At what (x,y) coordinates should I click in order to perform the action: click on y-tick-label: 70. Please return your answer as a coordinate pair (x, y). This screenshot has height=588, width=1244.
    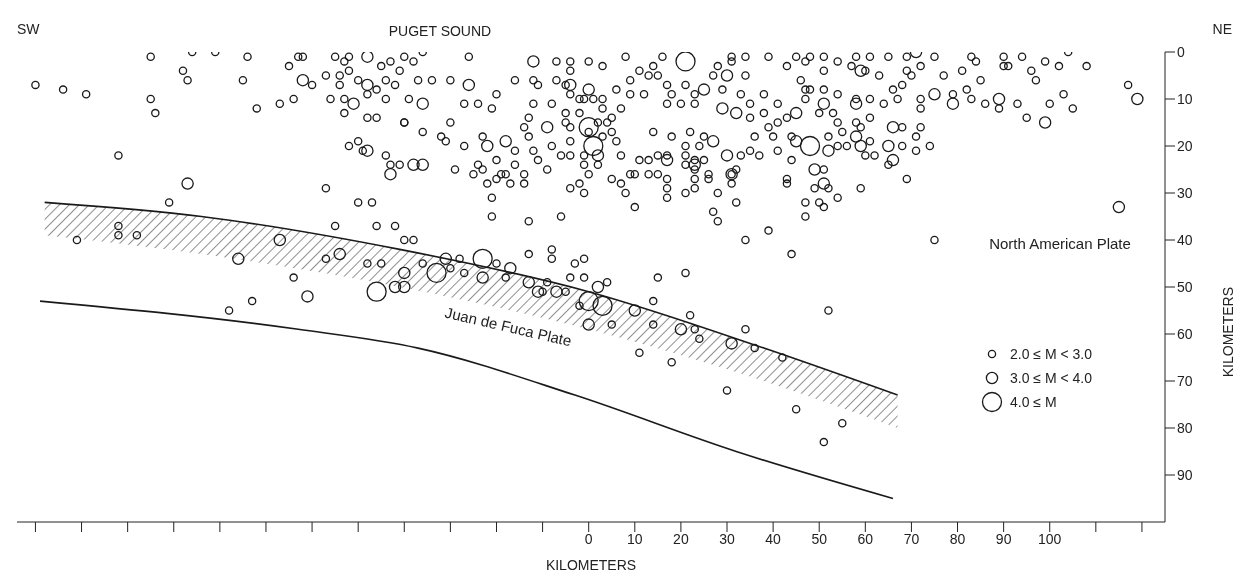
    Looking at the image, I should click on (1185, 380).